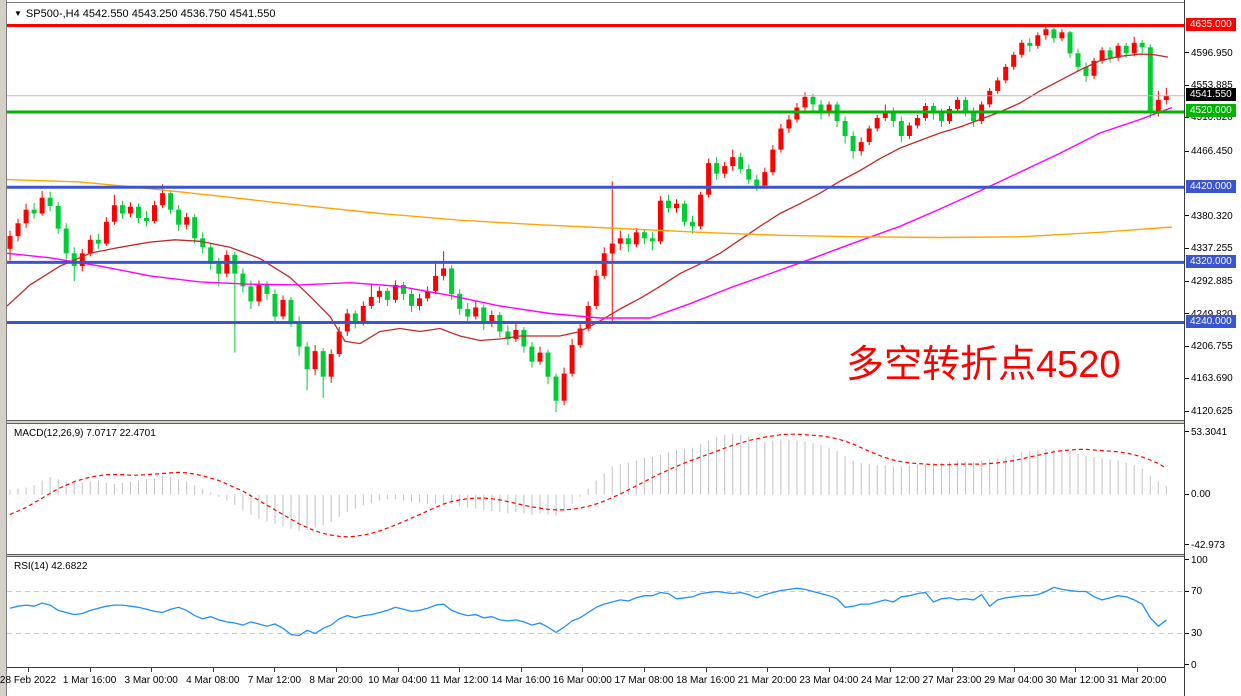  What do you see at coordinates (151, 680) in the screenshot?
I see `time-tick-label: 3 Mar 00:00` at bounding box center [151, 680].